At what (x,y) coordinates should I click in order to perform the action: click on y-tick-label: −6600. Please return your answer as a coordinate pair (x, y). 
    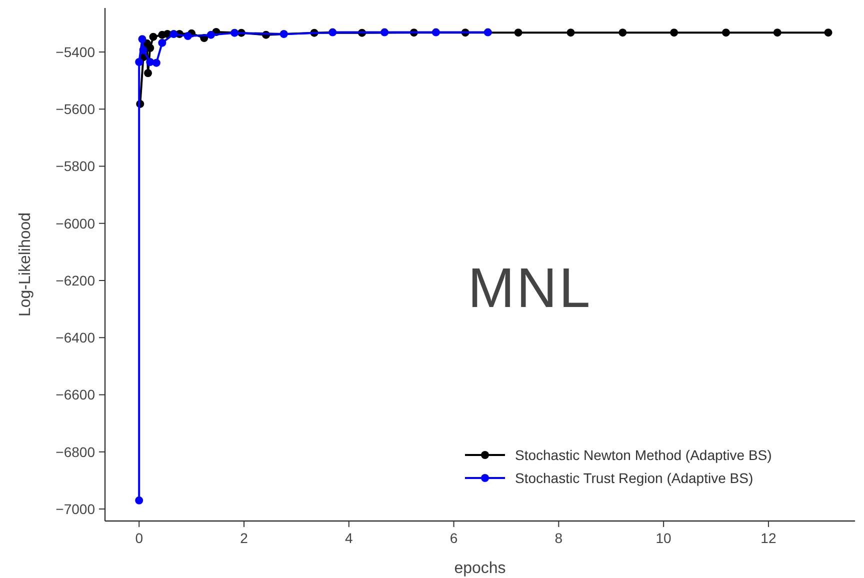
    Looking at the image, I should click on (76, 394).